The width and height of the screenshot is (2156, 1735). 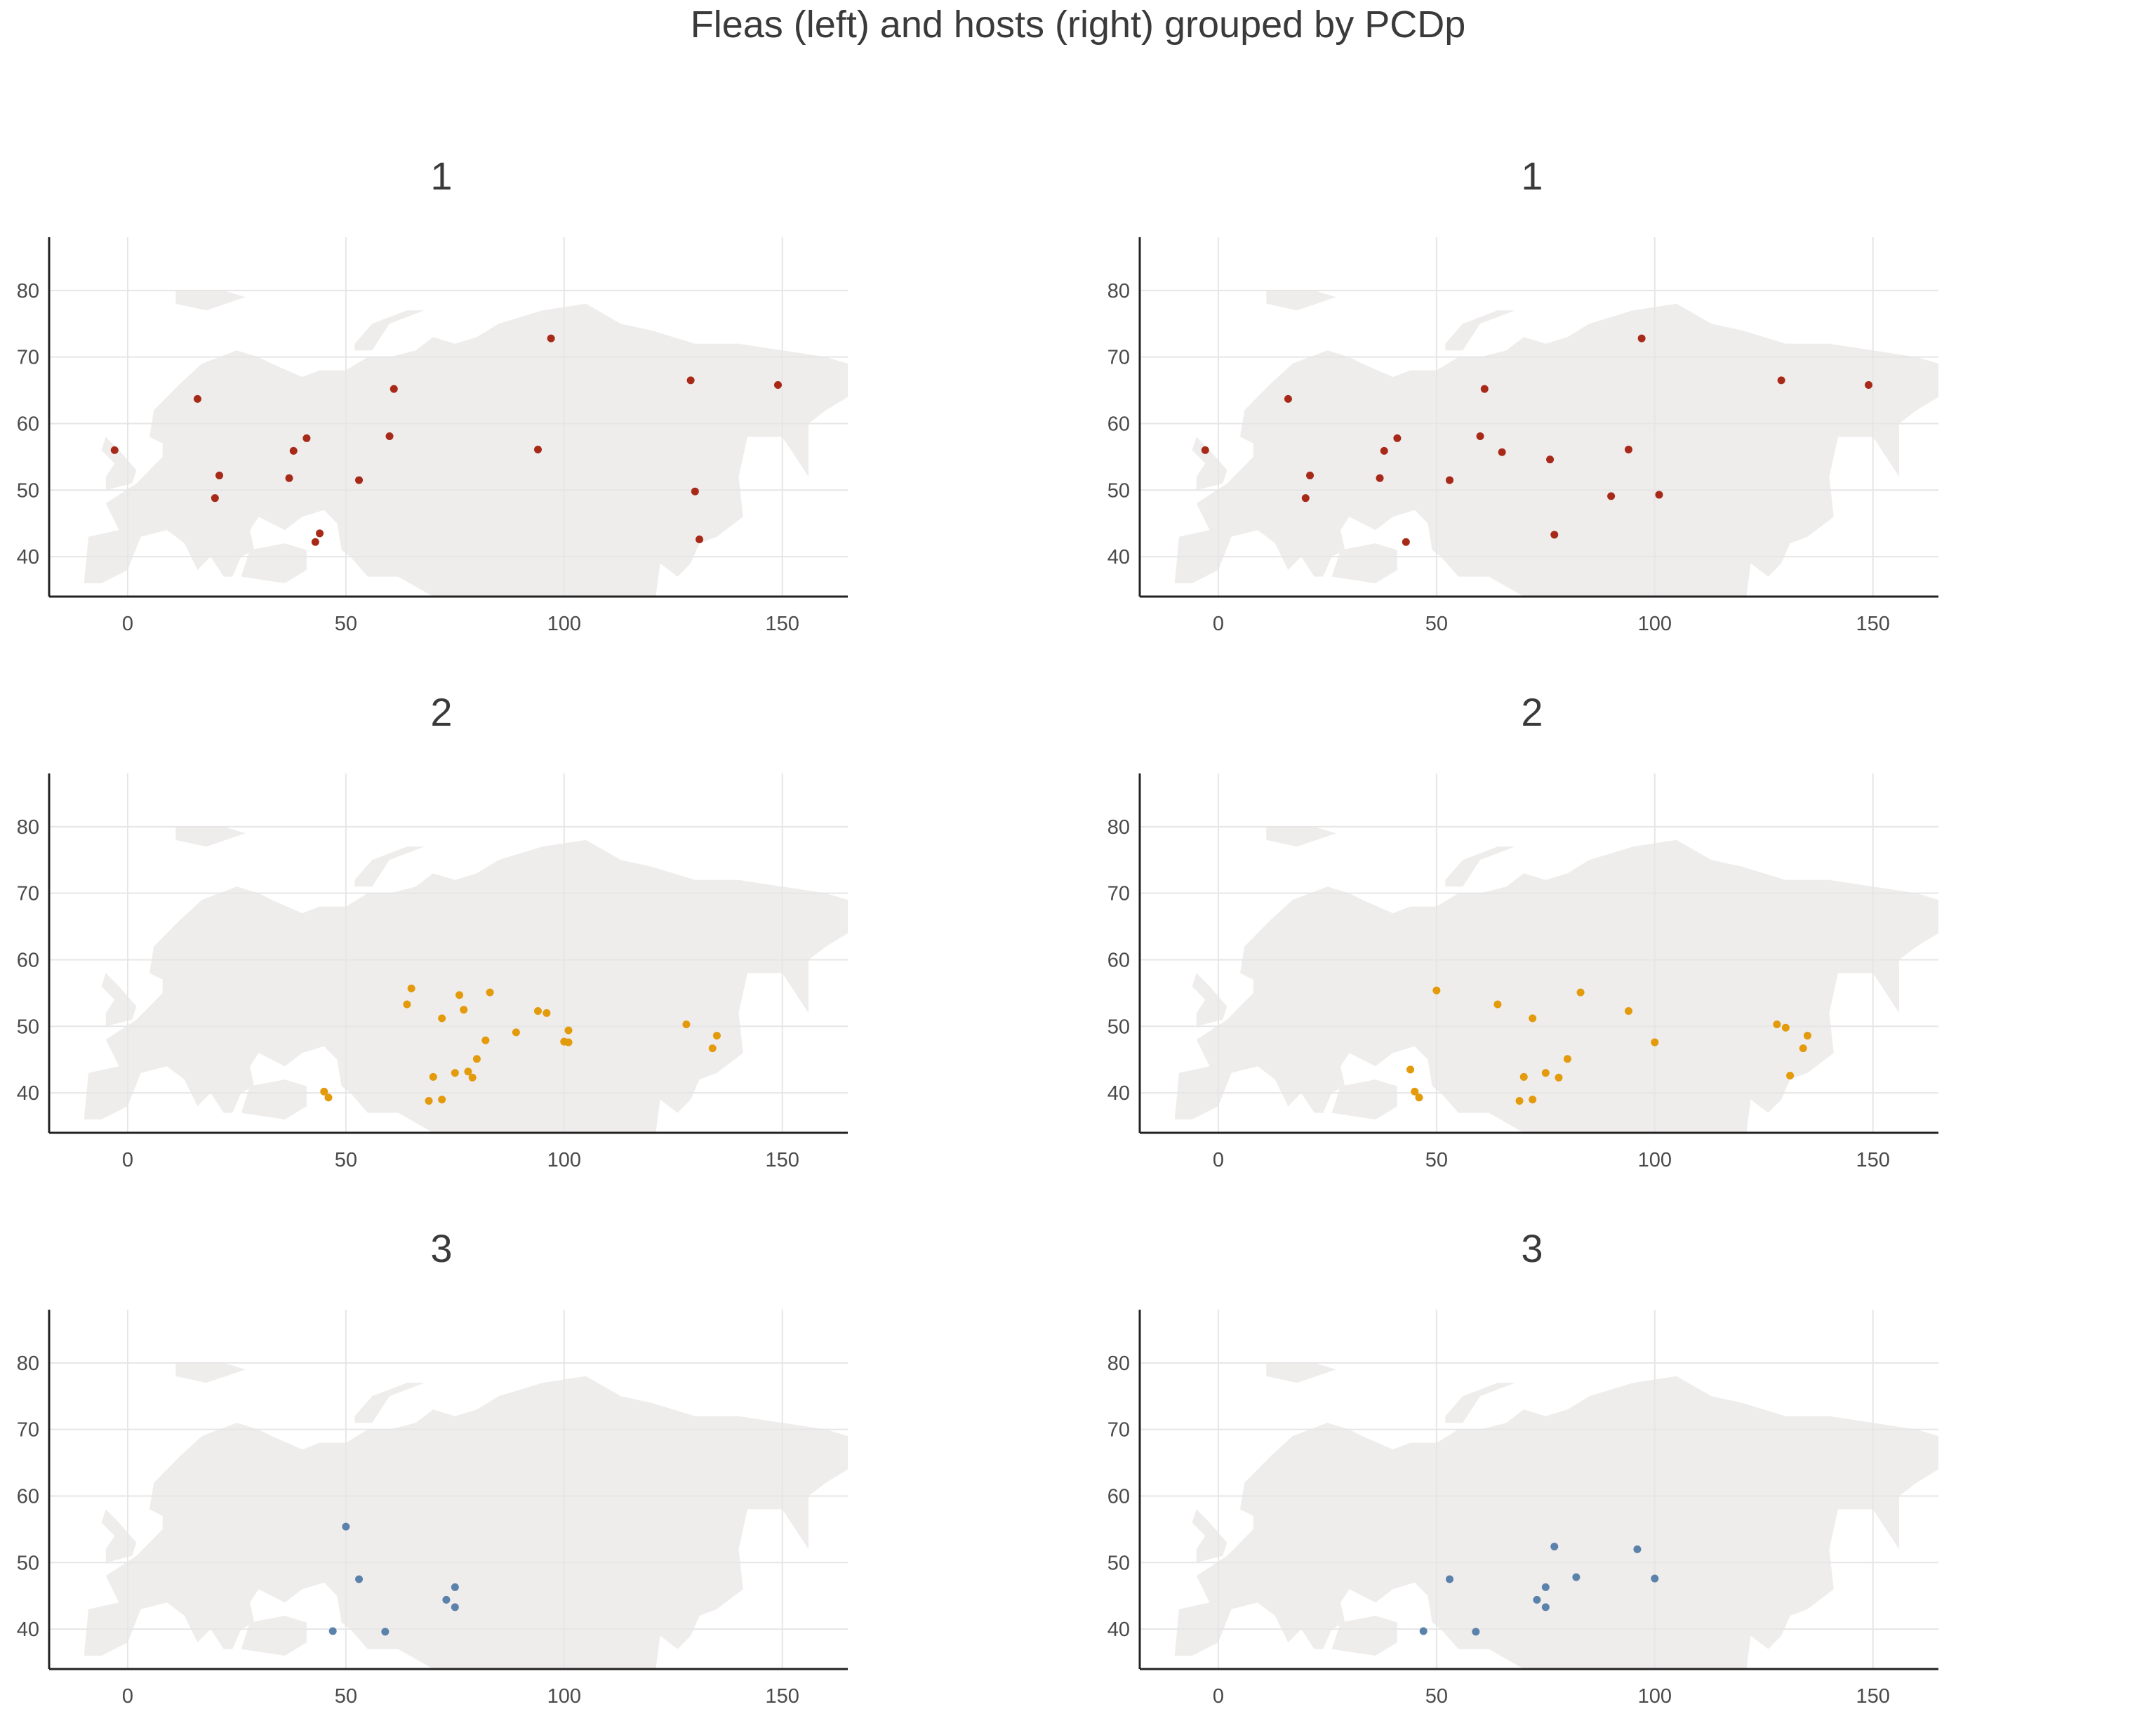 What do you see at coordinates (1522, 394) in the screenshot?
I see `panel-hosts-1: 0 50 100 150 40 50 60 70 80 1` at bounding box center [1522, 394].